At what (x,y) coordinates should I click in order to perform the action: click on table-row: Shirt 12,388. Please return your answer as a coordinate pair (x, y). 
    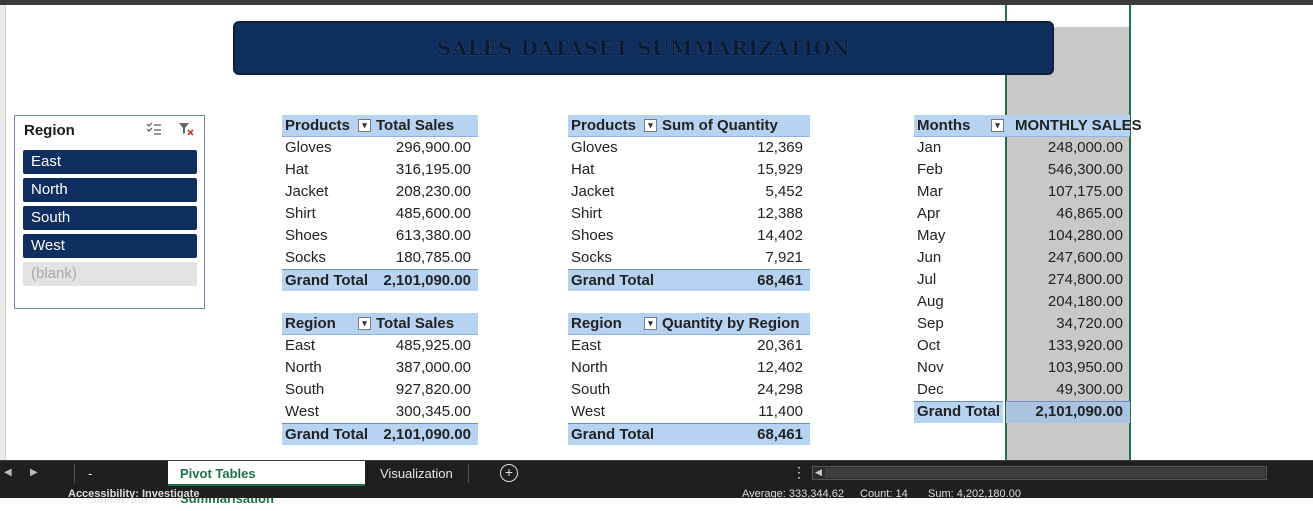
    Looking at the image, I should click on (689, 214).